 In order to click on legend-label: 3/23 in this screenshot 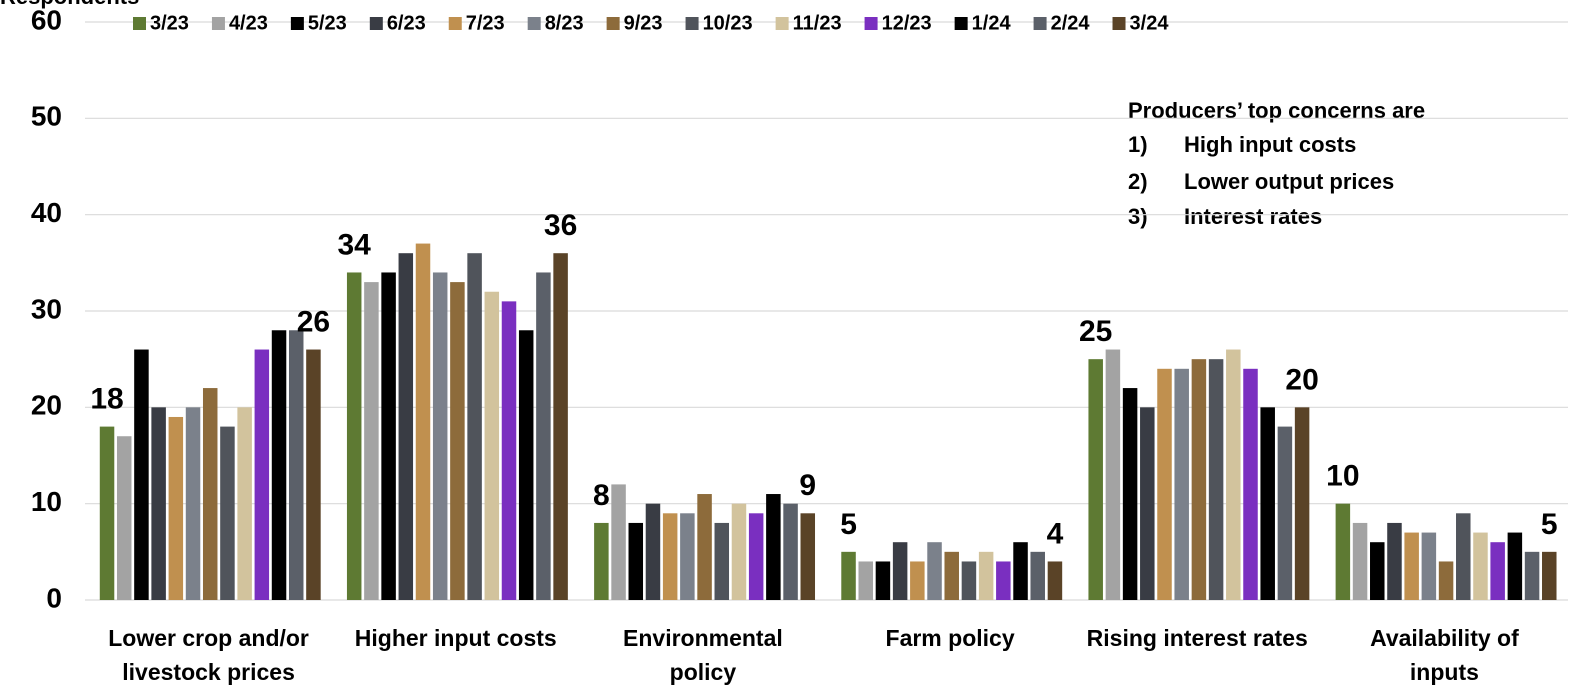, I will do `click(169, 23)`.